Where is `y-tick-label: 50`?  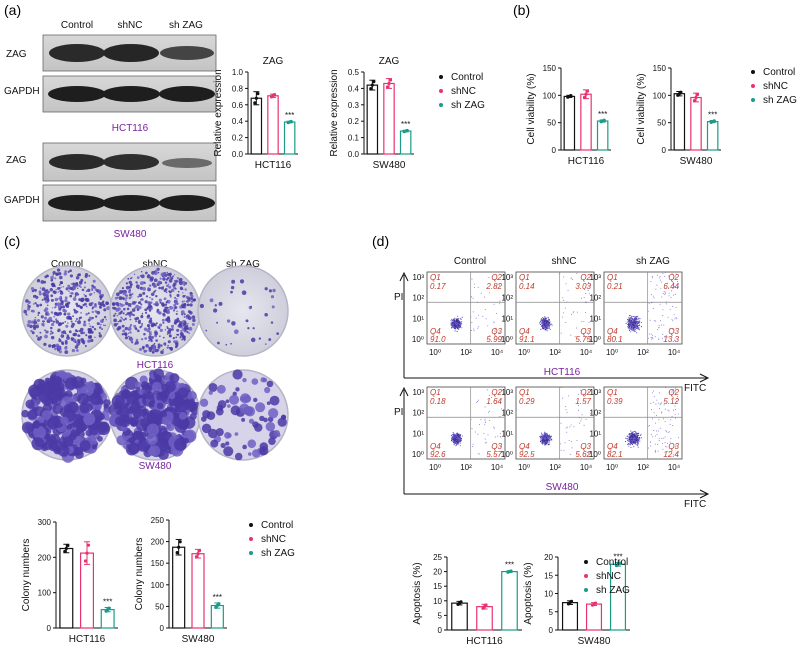 y-tick-label: 50 is located at coordinates (551, 123).